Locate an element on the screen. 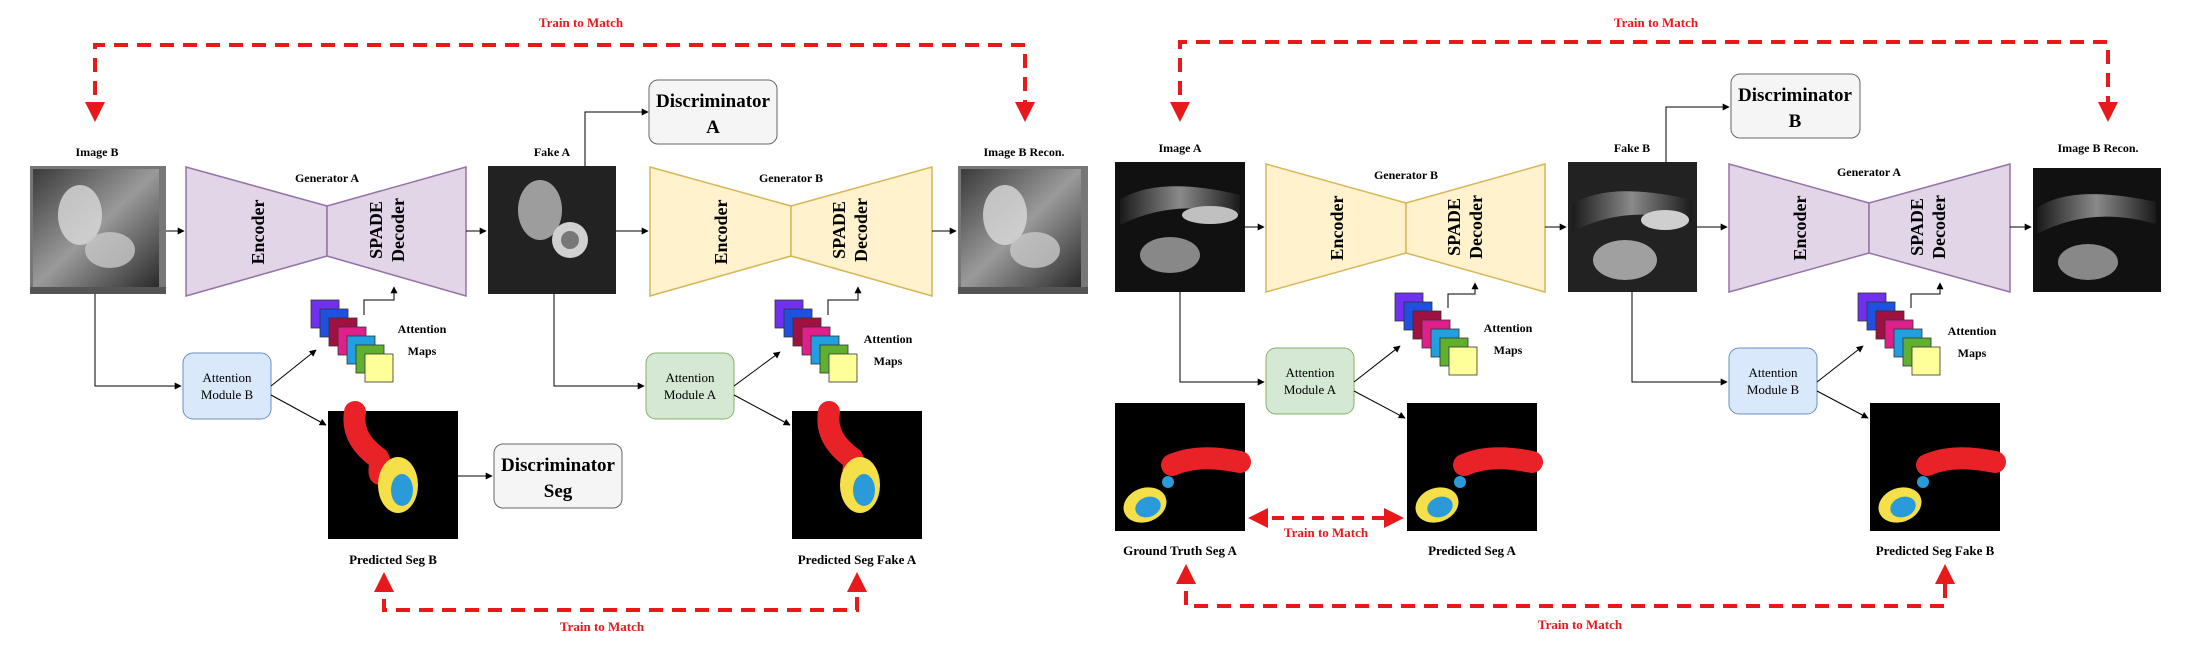 This screenshot has height=650, width=2196. left-arrow-attn2-seg is located at coordinates (762, 410).